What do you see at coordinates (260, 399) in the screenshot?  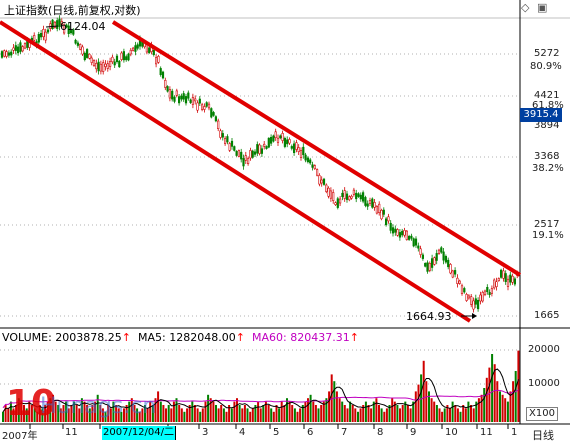 I see `ma60-line` at bounding box center [260, 399].